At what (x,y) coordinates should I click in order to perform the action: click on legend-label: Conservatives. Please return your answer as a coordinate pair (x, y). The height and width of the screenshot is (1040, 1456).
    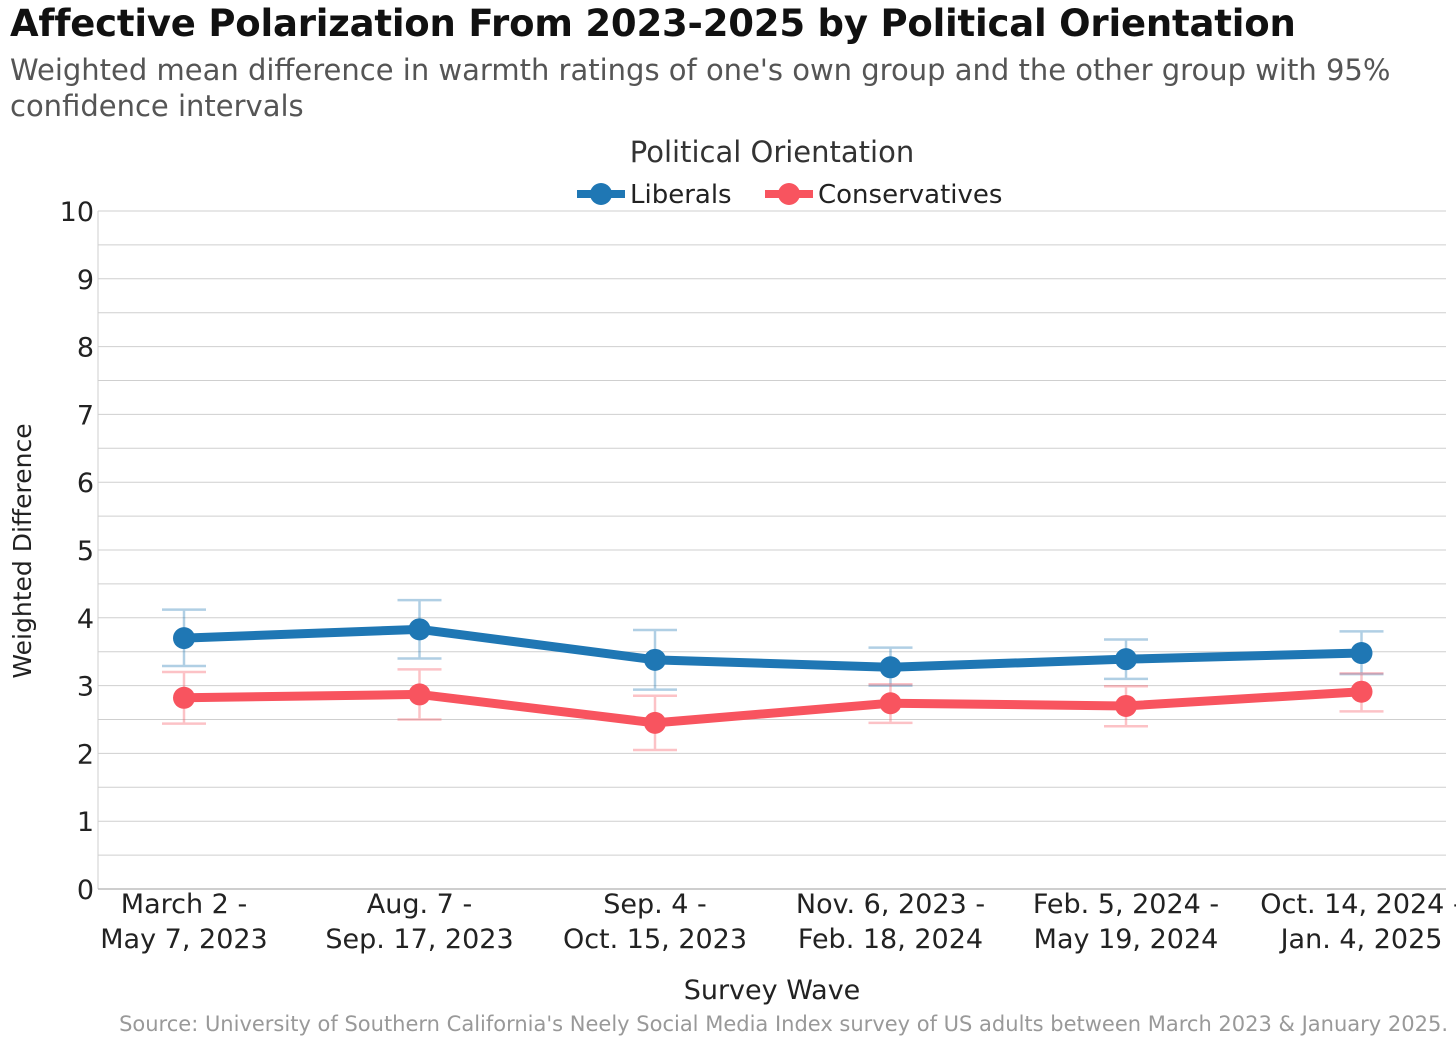
    Looking at the image, I should click on (910, 195).